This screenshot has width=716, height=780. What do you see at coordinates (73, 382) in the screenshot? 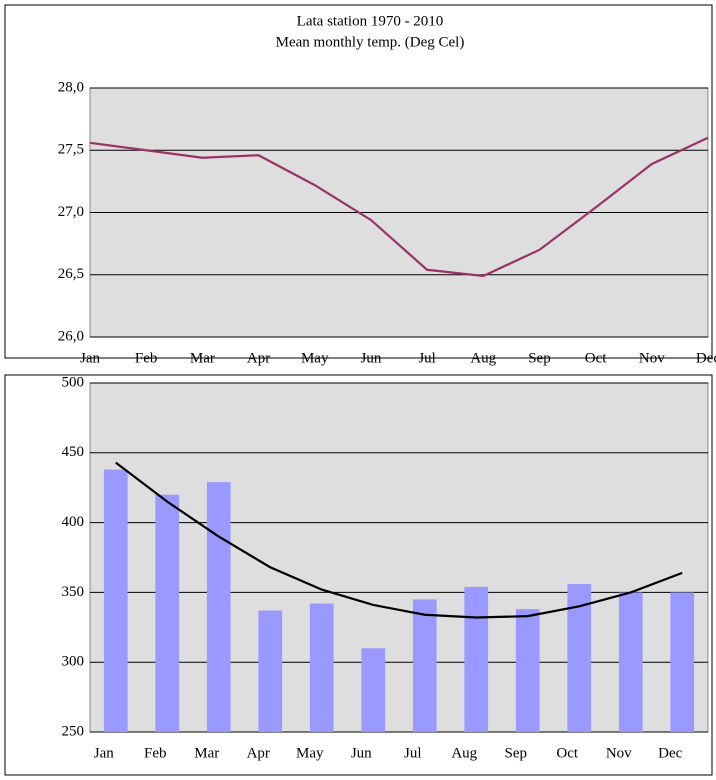
I see `y-tick-label: 500` at bounding box center [73, 382].